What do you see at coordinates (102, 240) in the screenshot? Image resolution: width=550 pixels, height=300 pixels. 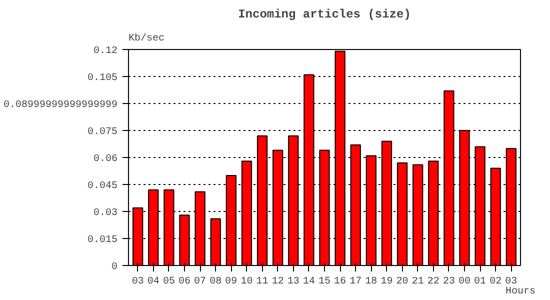 I see `y-tick-label: 0.015` at bounding box center [102, 240].